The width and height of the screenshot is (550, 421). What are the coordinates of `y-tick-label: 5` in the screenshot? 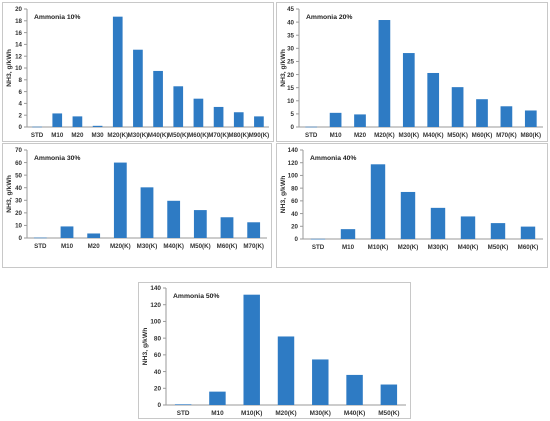 It's located at (293, 114).